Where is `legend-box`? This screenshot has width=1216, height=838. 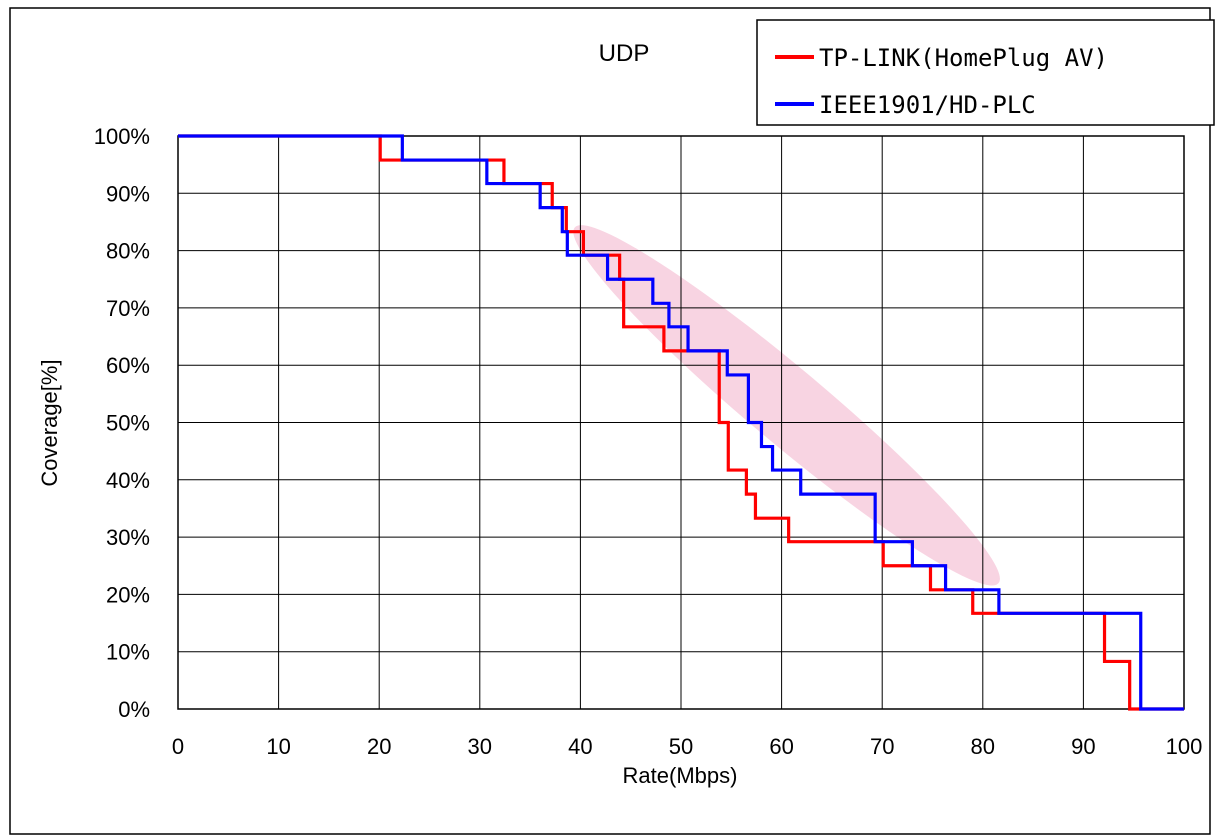
legend-box is located at coordinates (985, 72).